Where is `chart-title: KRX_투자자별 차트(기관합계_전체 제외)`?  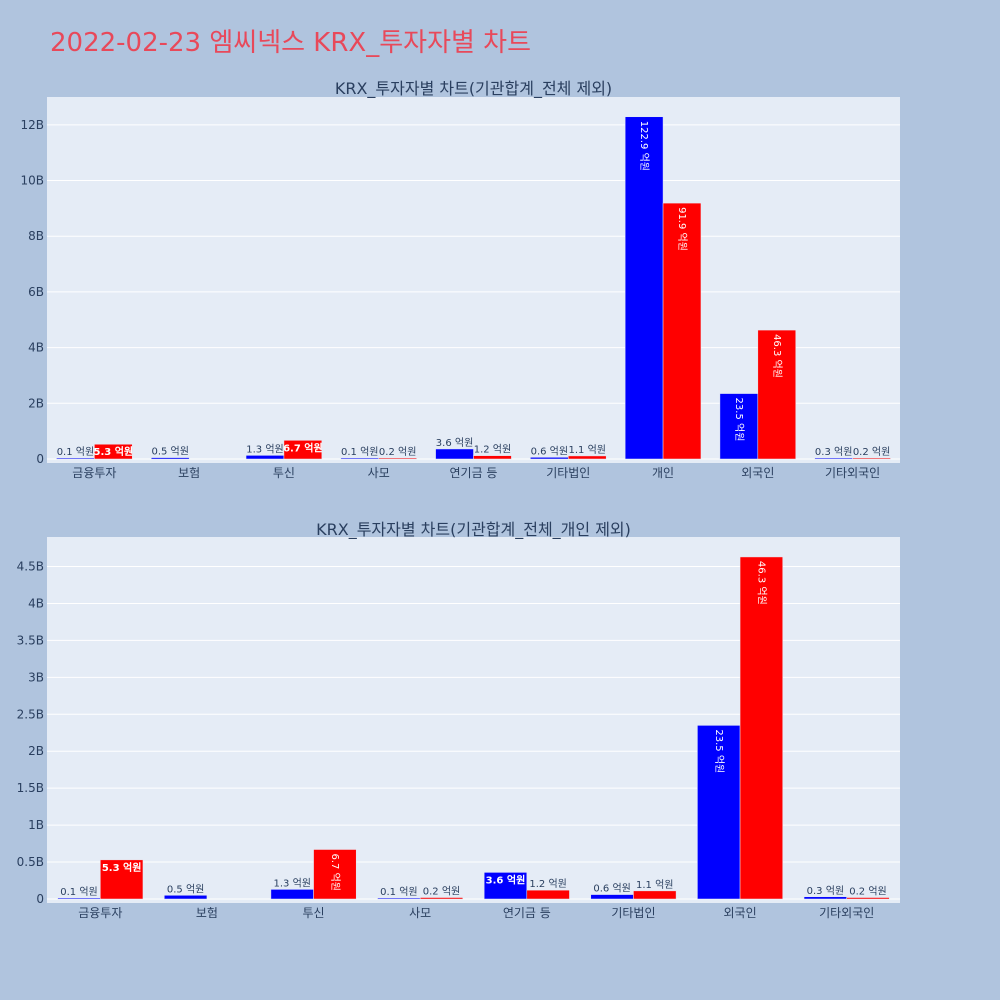 chart-title: KRX_투자자별 차트(기관합계_전체 제외) is located at coordinates (473, 89).